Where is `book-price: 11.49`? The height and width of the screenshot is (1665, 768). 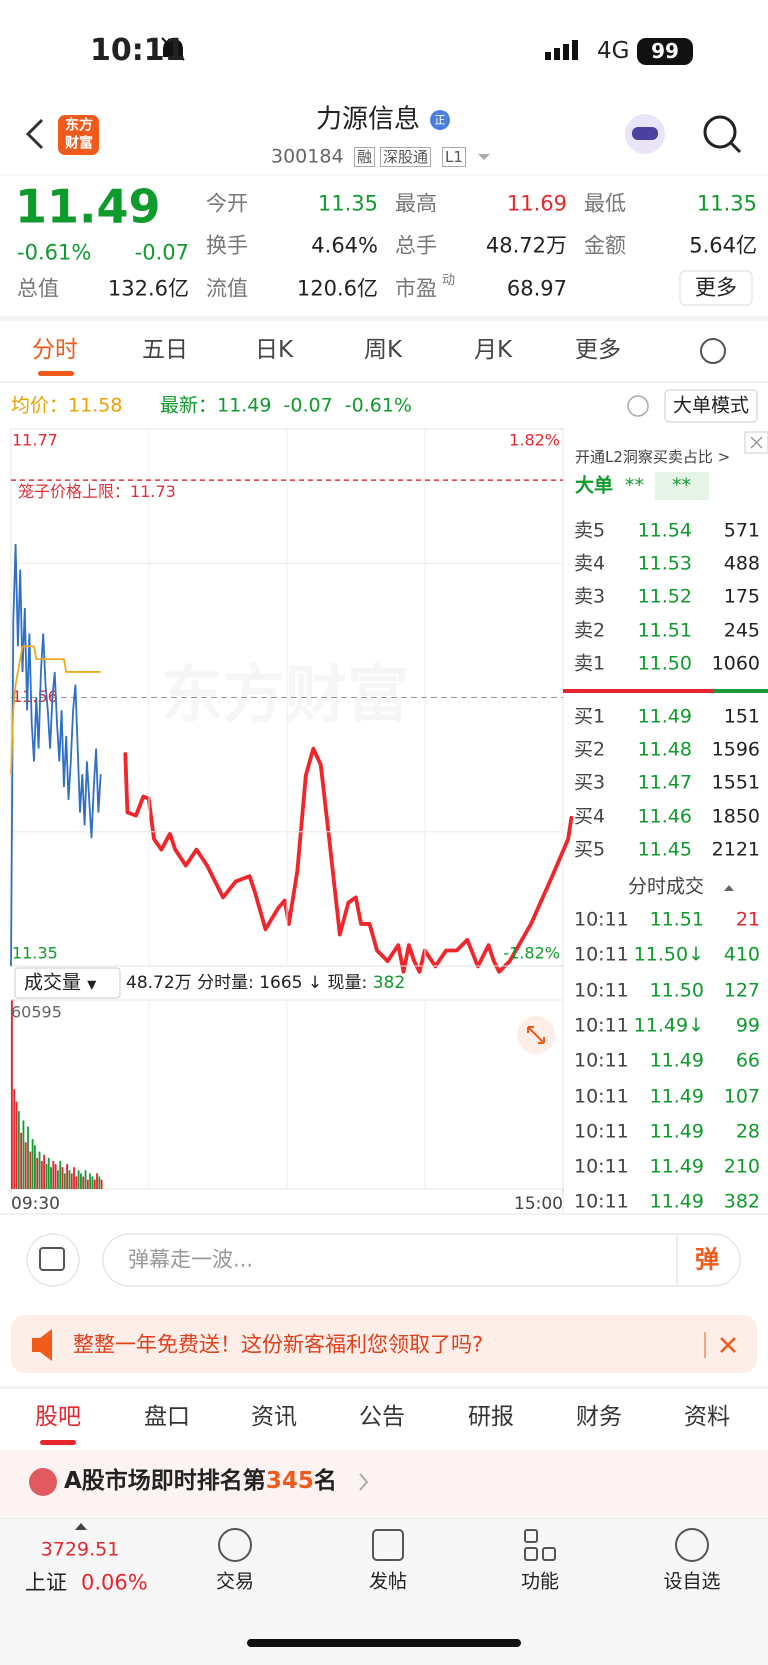
book-price: 11.49 is located at coordinates (664, 716).